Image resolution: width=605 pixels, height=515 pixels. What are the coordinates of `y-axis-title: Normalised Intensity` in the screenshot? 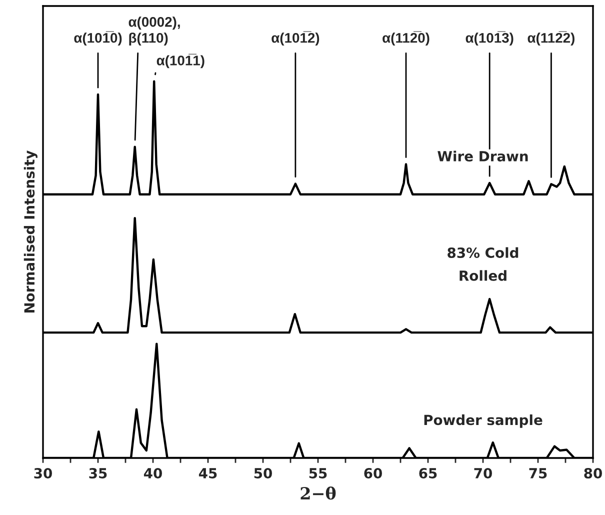 It's located at (31, 231).